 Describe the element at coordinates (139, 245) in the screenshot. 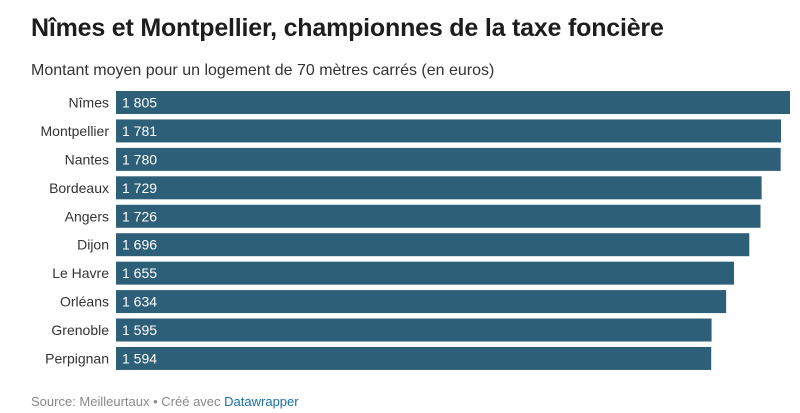

I see `value-label-5: 1 696` at that location.